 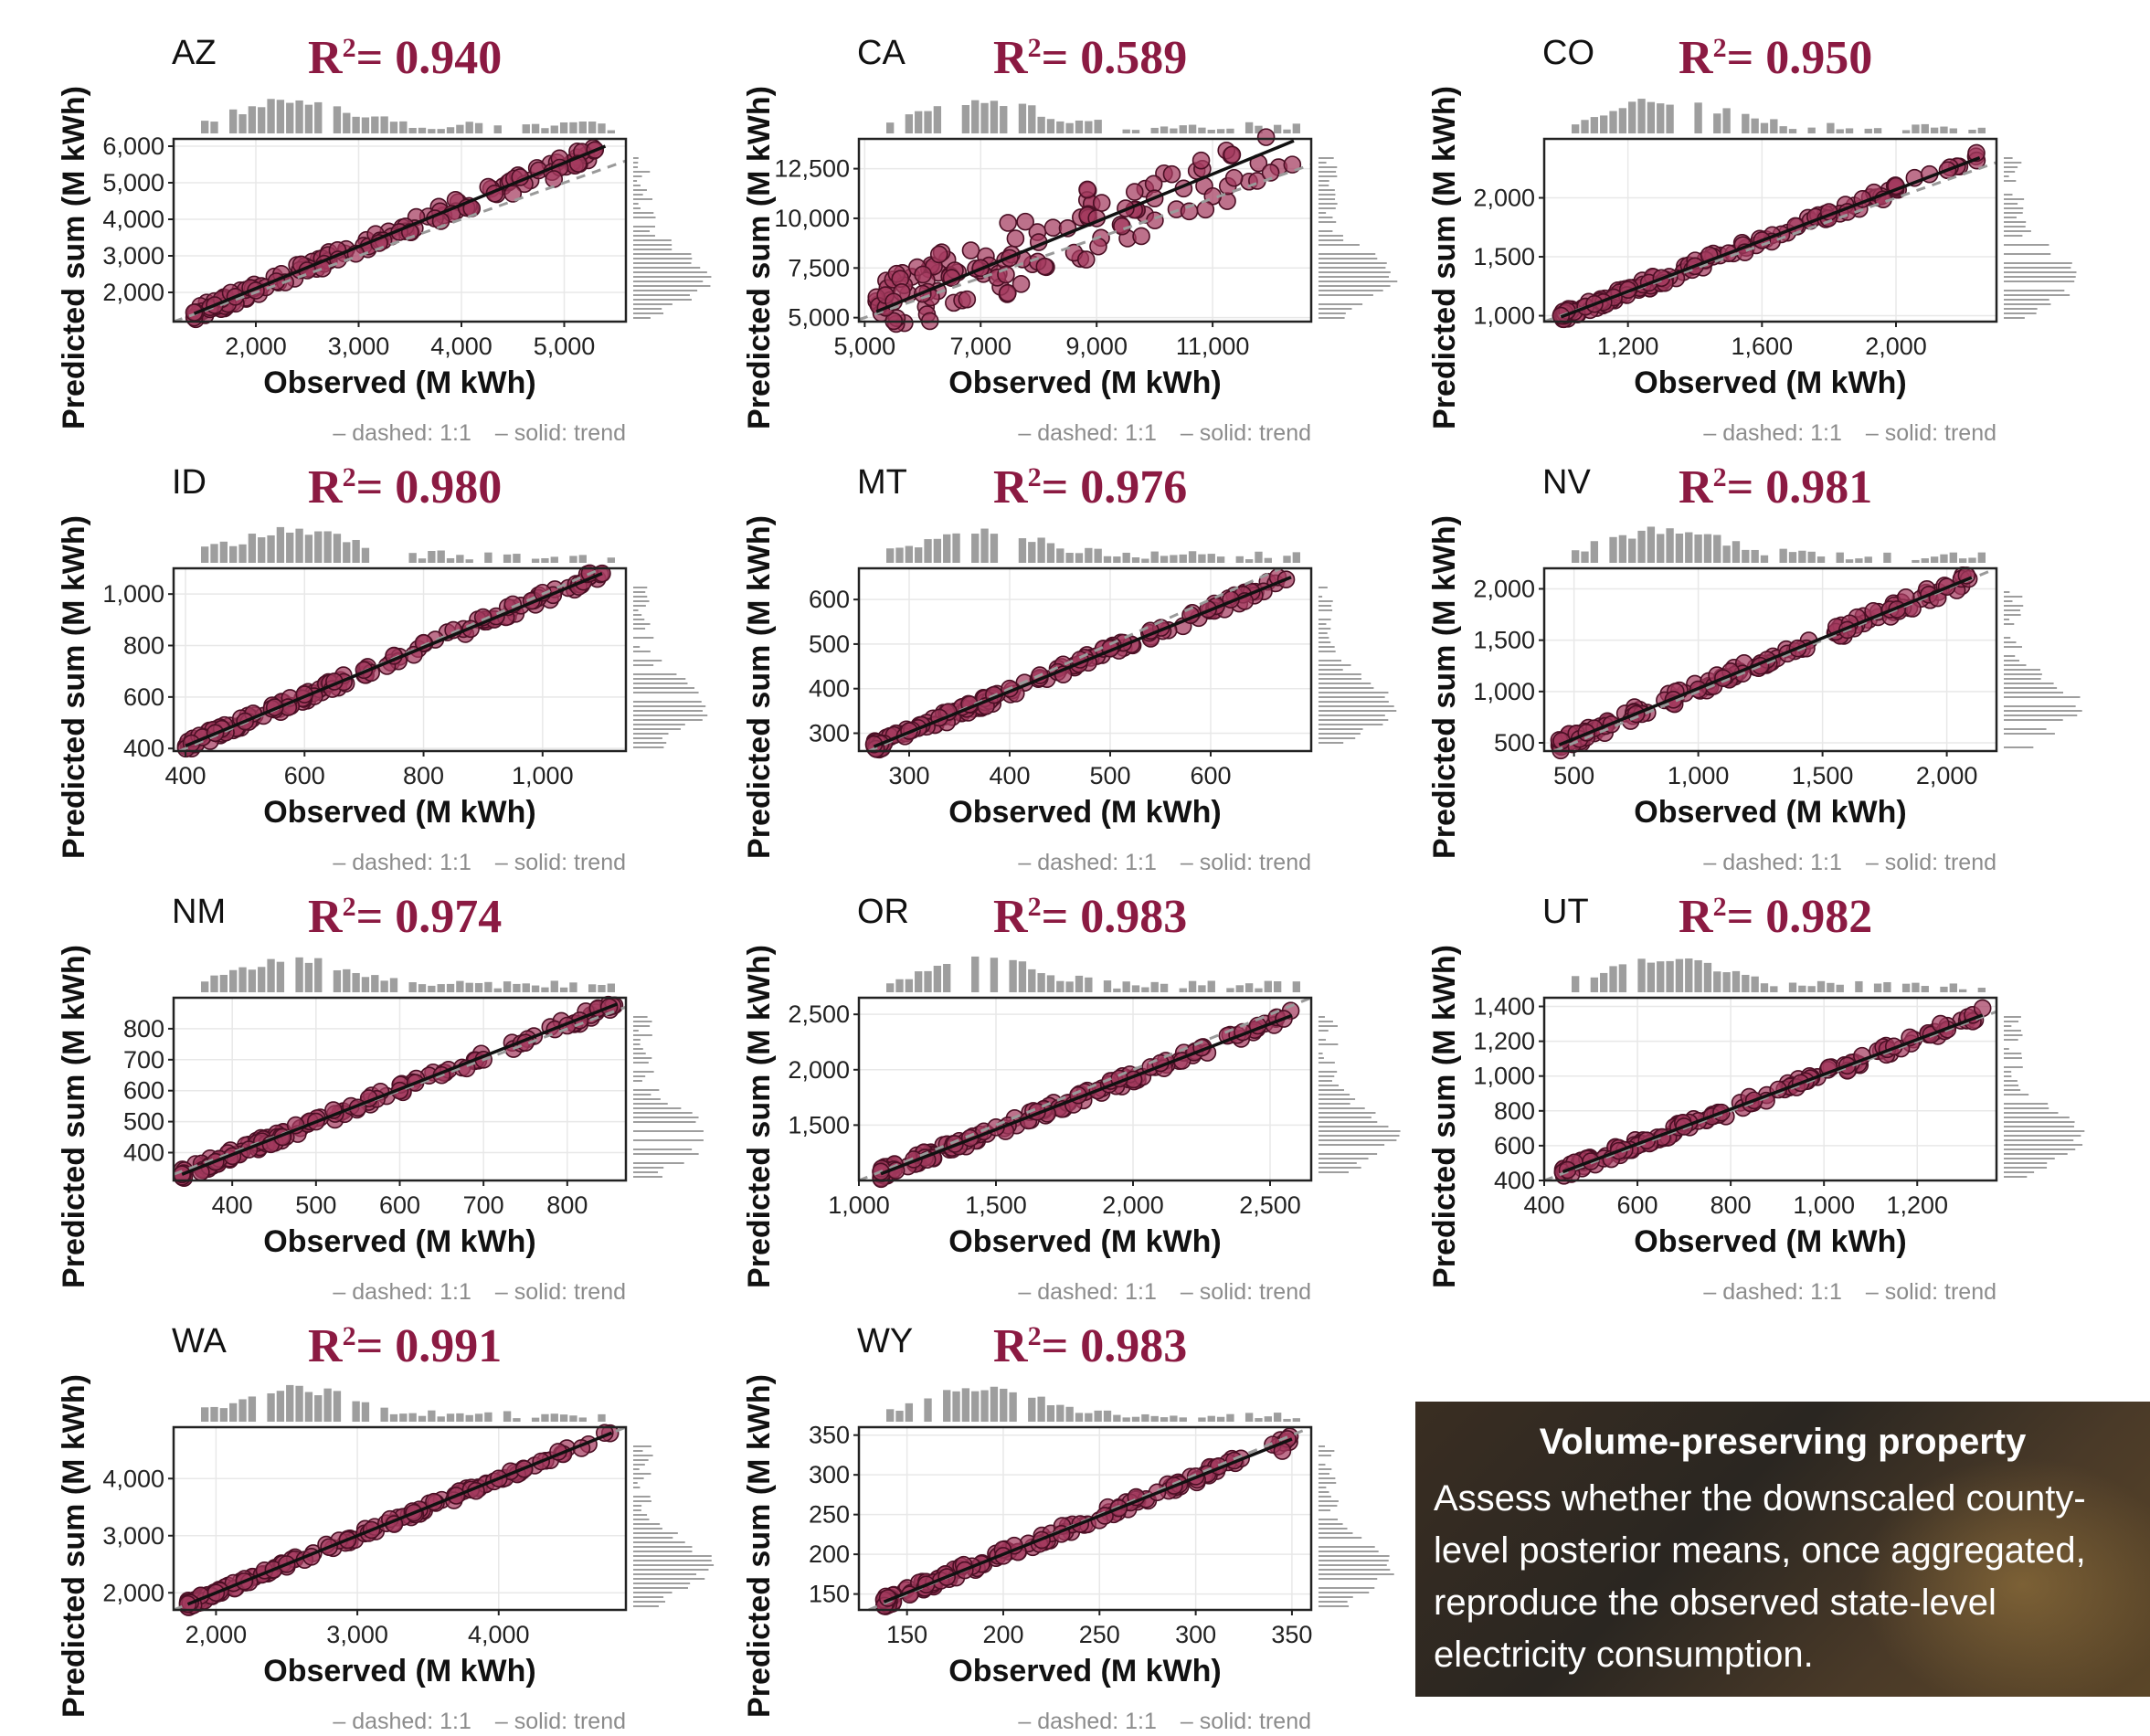 What do you see at coordinates (908, 775) in the screenshot?
I see `x-tick-label: 300` at bounding box center [908, 775].